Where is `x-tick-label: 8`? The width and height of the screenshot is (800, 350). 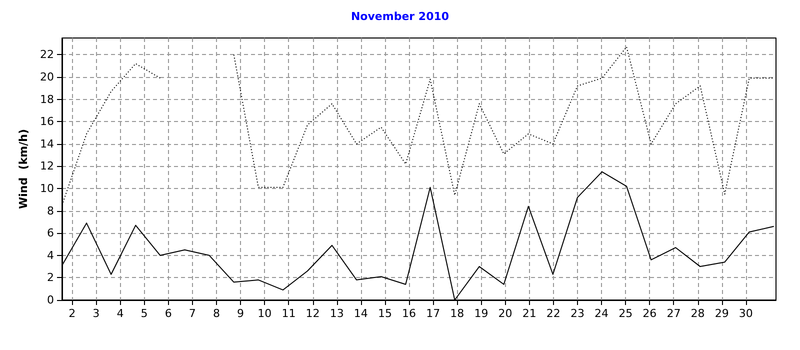
x-tick-label: 8 is located at coordinates (216, 313).